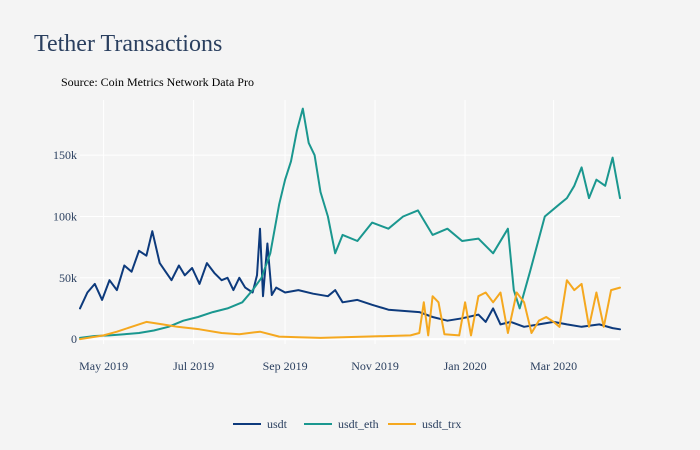 The height and width of the screenshot is (450, 700). What do you see at coordinates (358, 424) in the screenshot?
I see `legend-label-usdt-eth: usdt_eth` at bounding box center [358, 424].